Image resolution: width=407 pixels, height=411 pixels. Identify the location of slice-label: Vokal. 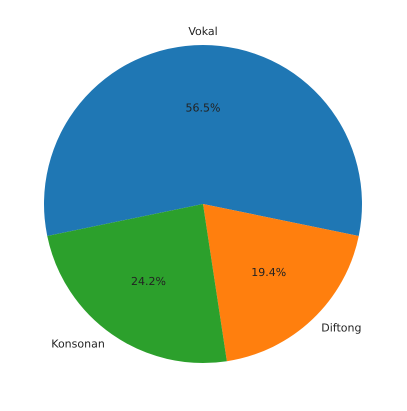
(203, 31).